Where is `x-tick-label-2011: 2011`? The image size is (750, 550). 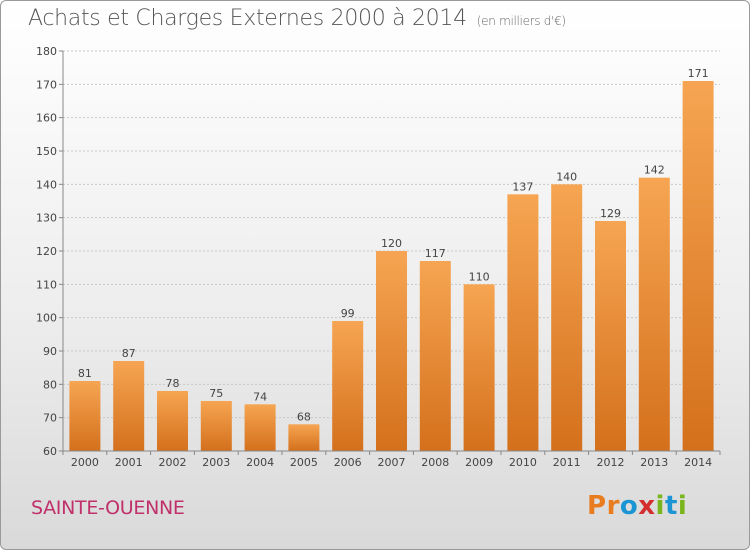 x-tick-label-2011: 2011 is located at coordinates (567, 462).